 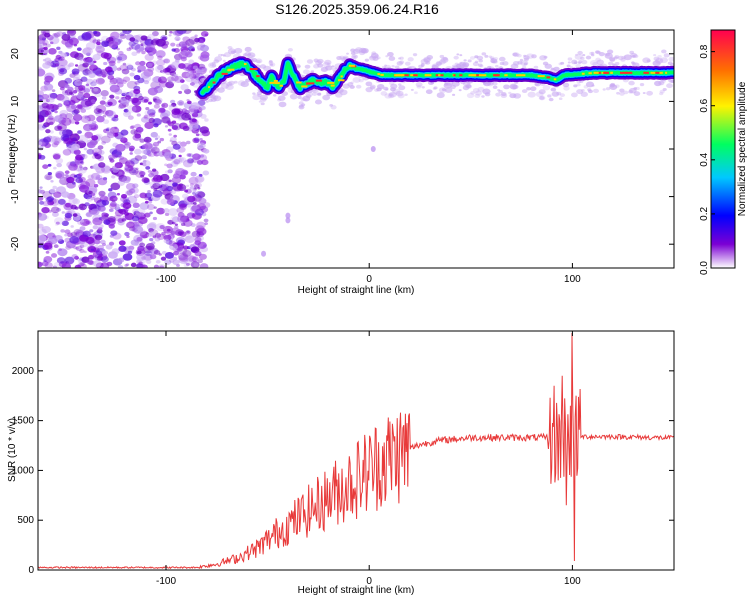 What do you see at coordinates (23, 421) in the screenshot?
I see `snr-ytick-label: 1500` at bounding box center [23, 421].